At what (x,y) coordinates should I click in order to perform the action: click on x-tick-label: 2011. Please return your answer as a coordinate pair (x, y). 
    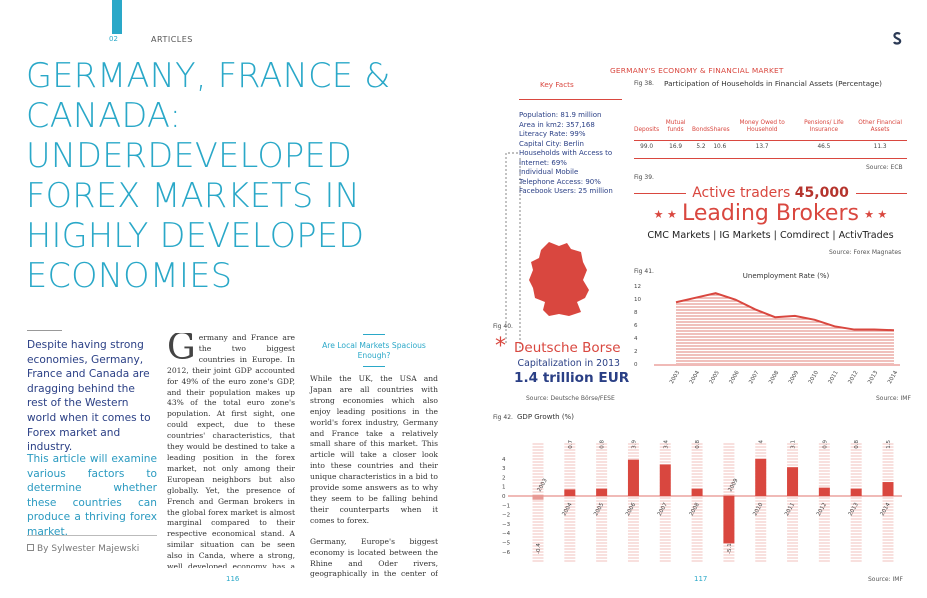
    Looking at the image, I should click on (834, 377).